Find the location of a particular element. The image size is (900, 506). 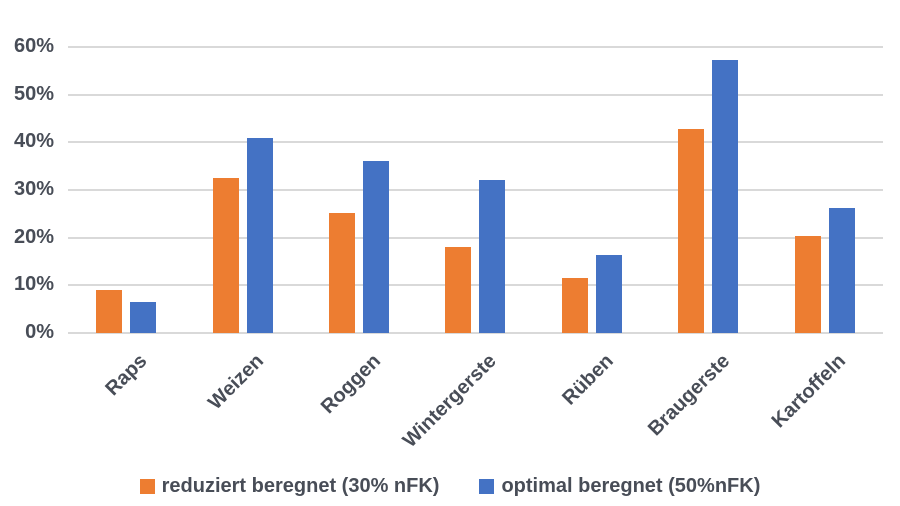

legend-entry: optimal beregnet (50%nFK) is located at coordinates (619, 486).